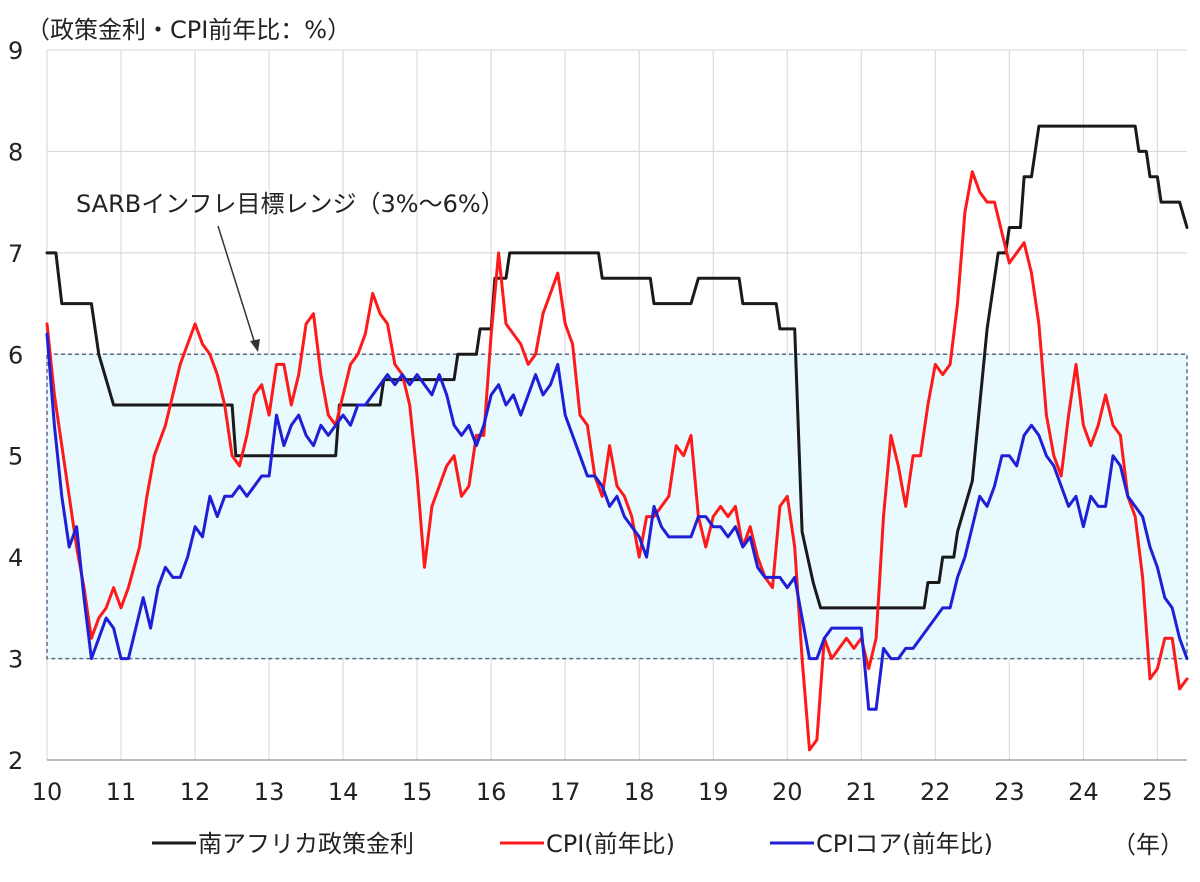 This screenshot has width=1200, height=882. What do you see at coordinates (417, 792) in the screenshot?
I see `x-tick-label: 15` at bounding box center [417, 792].